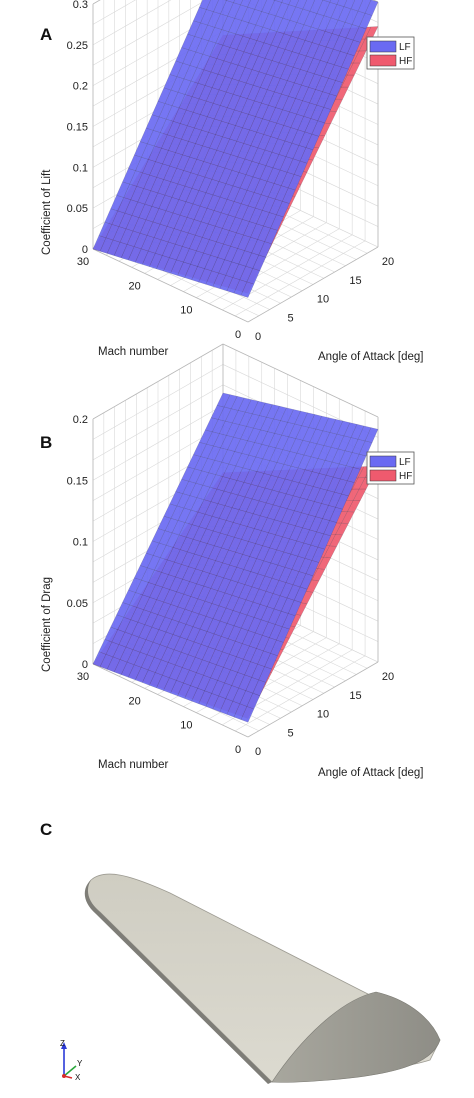  I want to click on panel-b-legend-label-lf: LF, so click(405, 462).